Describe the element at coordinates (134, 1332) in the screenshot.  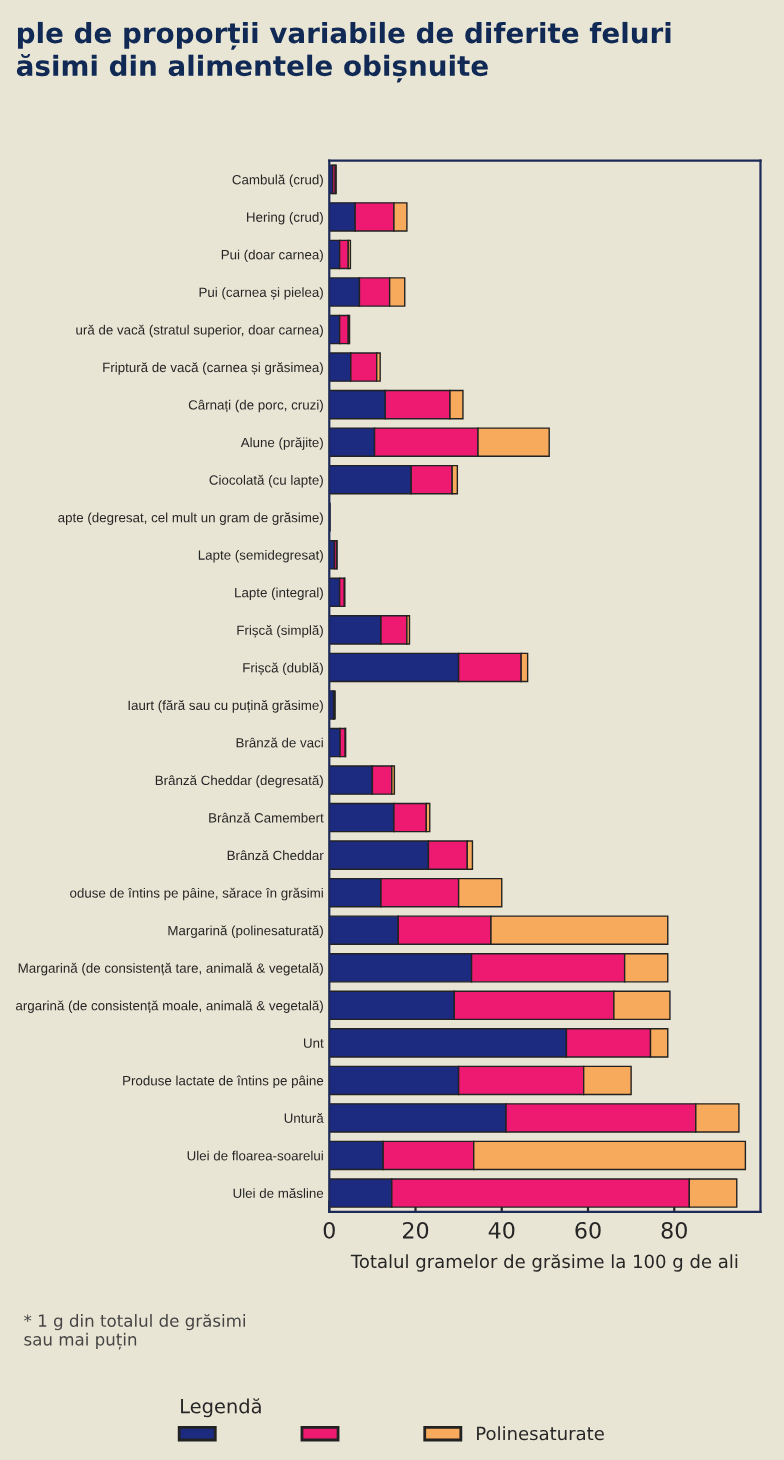
I see `text: * 1 g din totalul de grăsimi sau mai puțin` at that location.